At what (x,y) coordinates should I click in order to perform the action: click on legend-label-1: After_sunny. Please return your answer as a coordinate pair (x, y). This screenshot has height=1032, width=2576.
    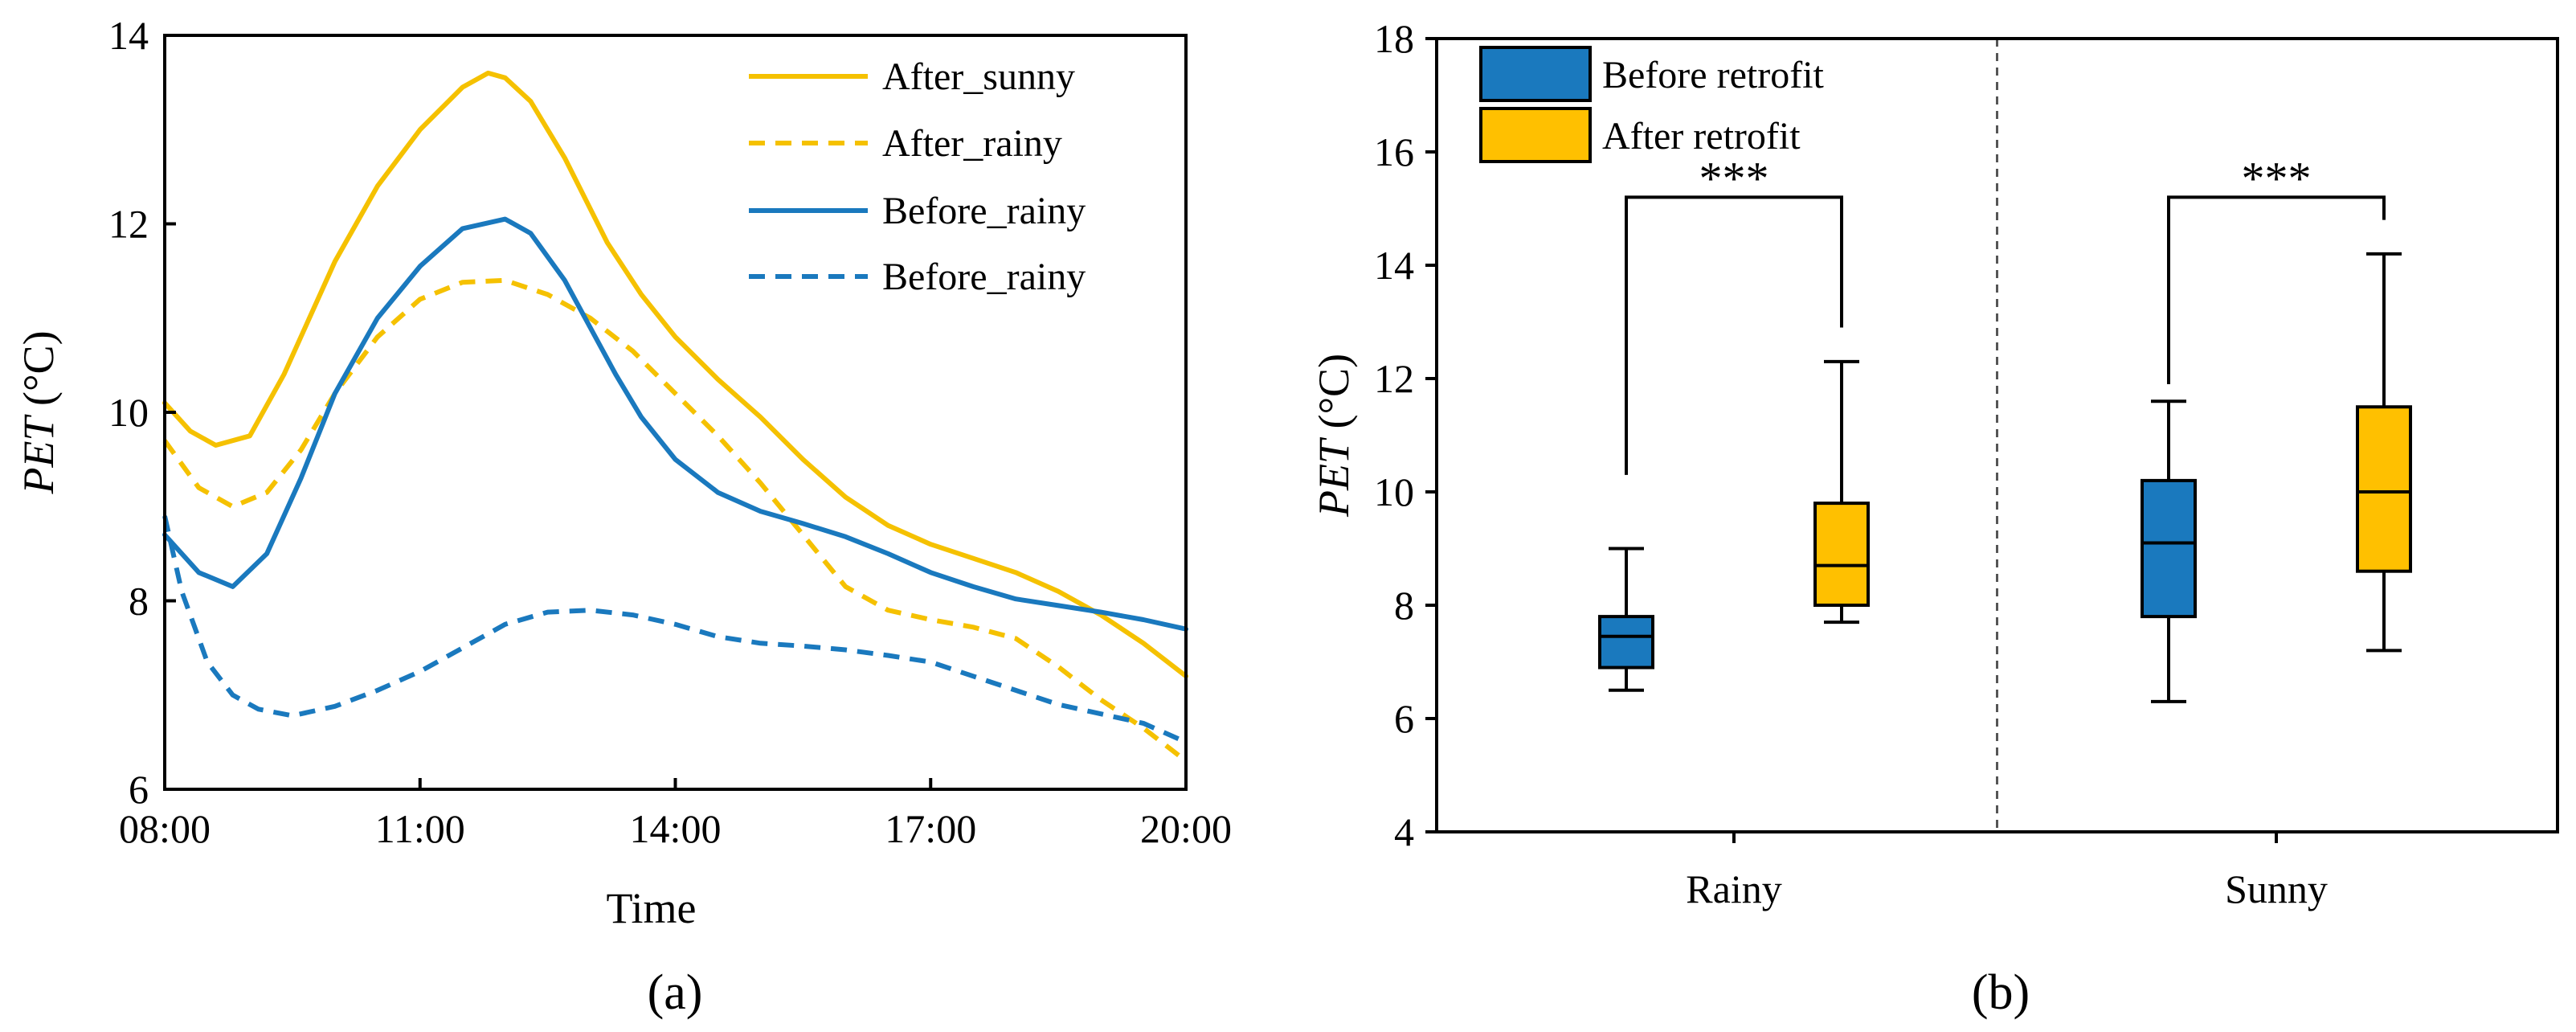
    Looking at the image, I should click on (979, 76).